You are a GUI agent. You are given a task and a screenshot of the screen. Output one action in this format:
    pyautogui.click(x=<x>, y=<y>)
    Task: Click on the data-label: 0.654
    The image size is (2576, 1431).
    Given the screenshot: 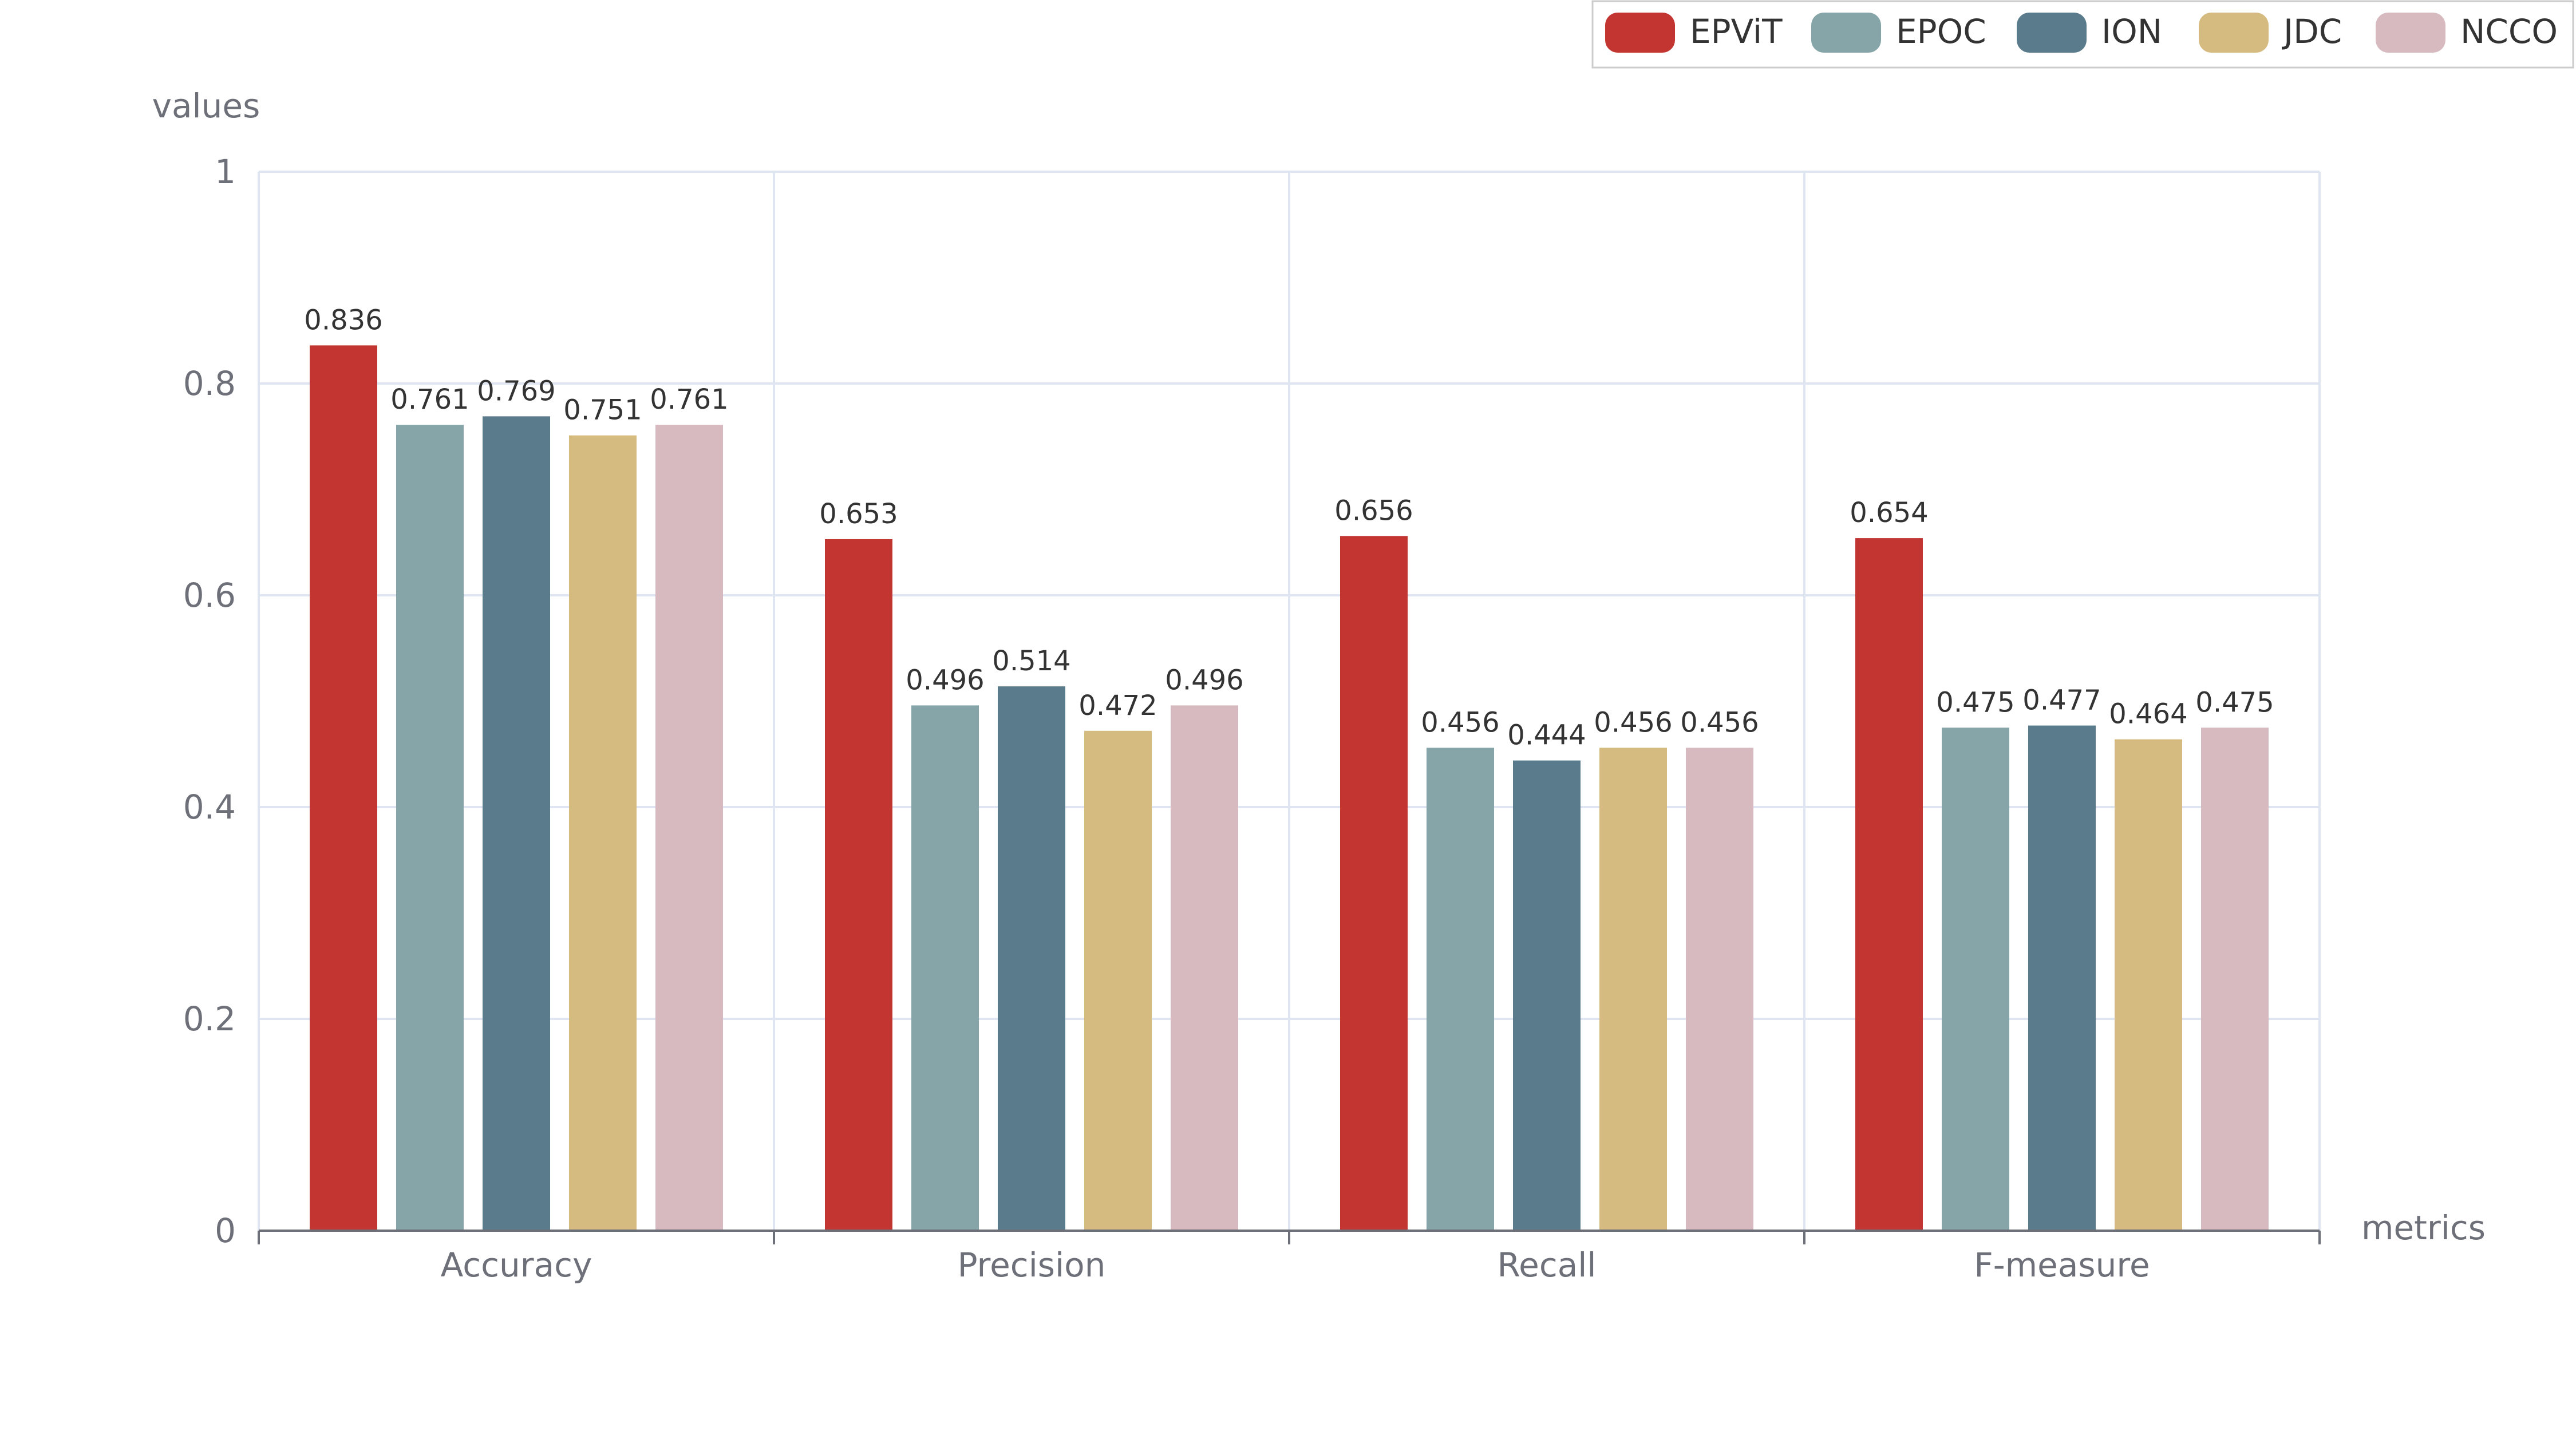 What is the action you would take?
    pyautogui.click(x=1889, y=513)
    